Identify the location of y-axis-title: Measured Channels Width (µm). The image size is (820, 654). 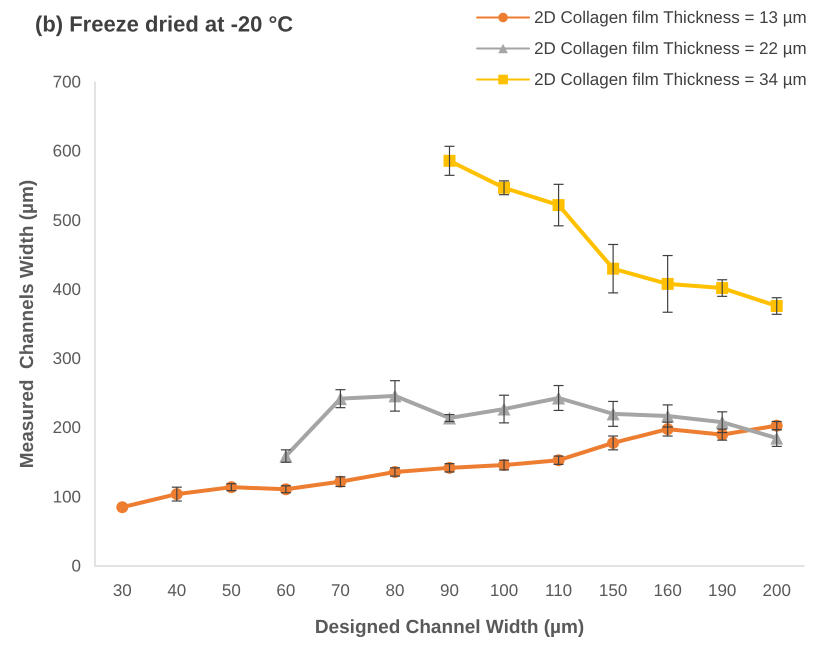
(27, 324).